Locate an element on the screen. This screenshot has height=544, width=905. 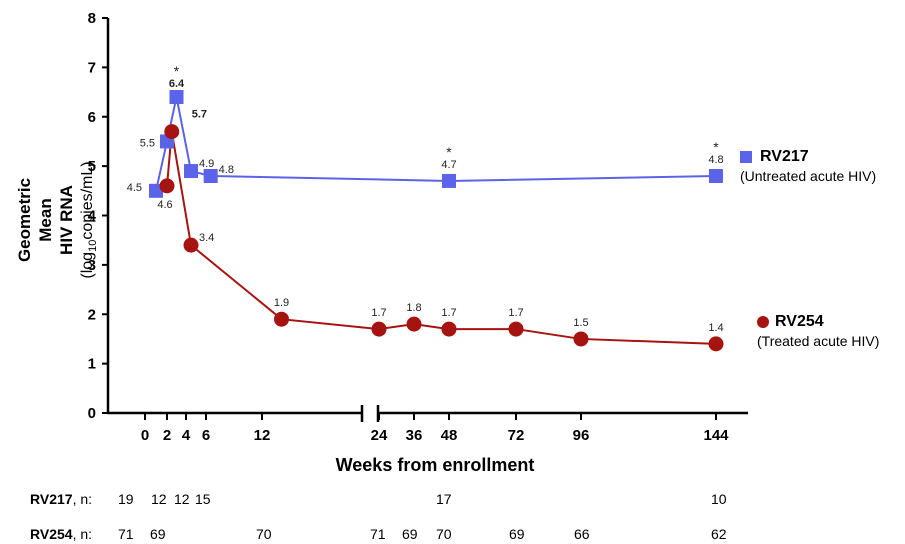
y-axis-unit-subscript: 10 is located at coordinates (93, 245).